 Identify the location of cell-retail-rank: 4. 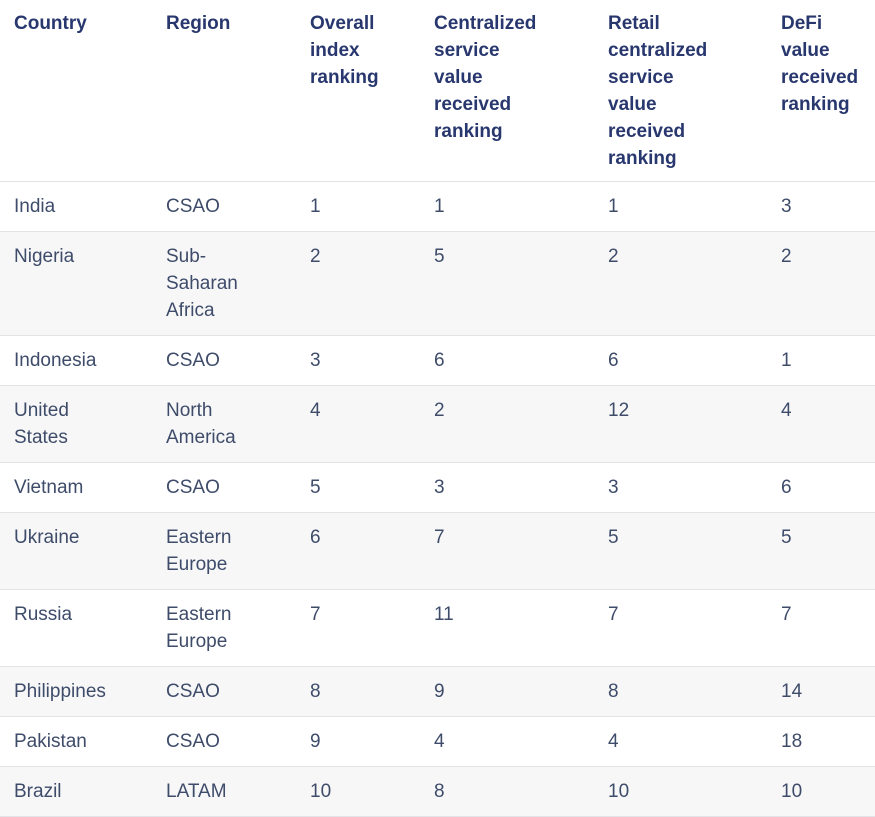
(680, 741).